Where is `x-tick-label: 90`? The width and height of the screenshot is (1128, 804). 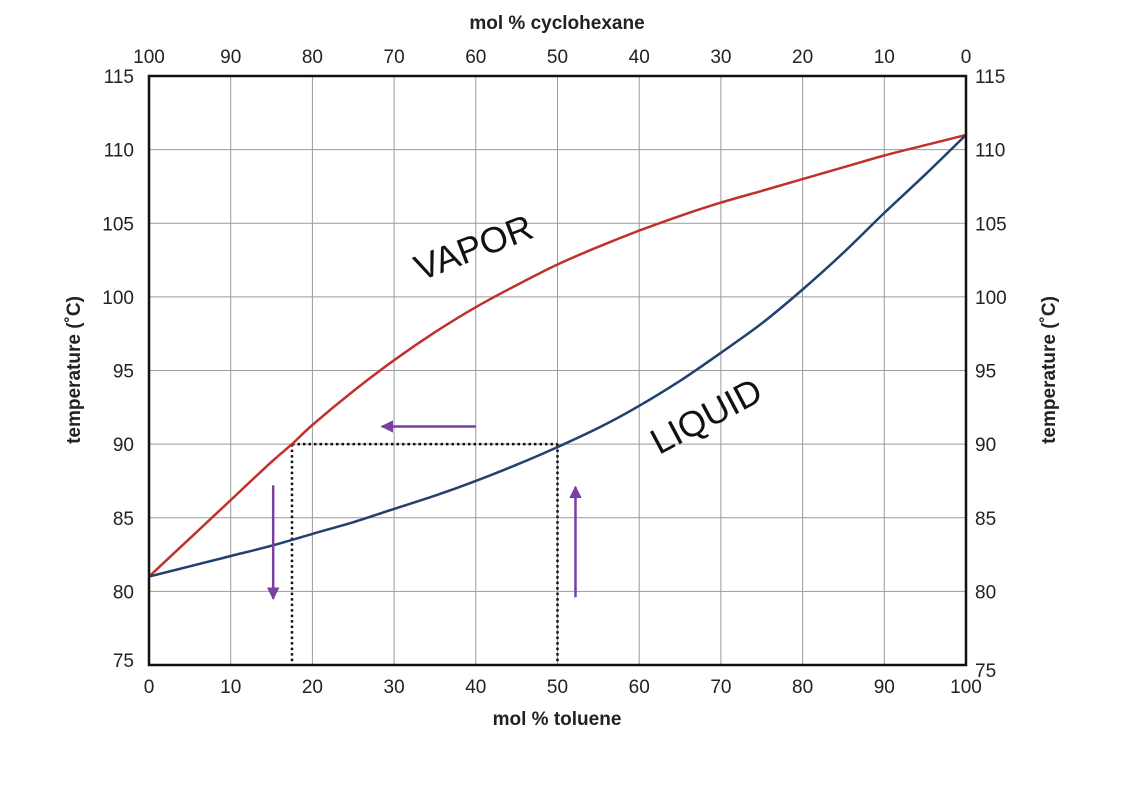 x-tick-label: 90 is located at coordinates (884, 687).